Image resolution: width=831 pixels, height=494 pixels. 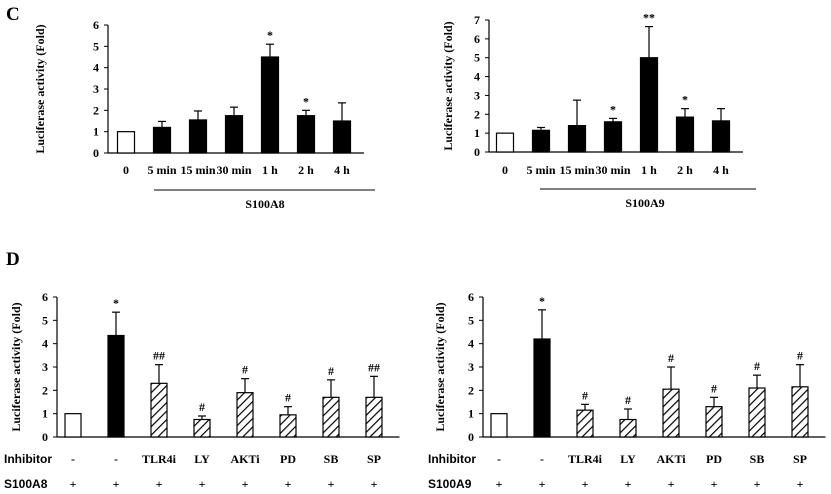 I want to click on group-label: S100A8, so click(x=264, y=204).